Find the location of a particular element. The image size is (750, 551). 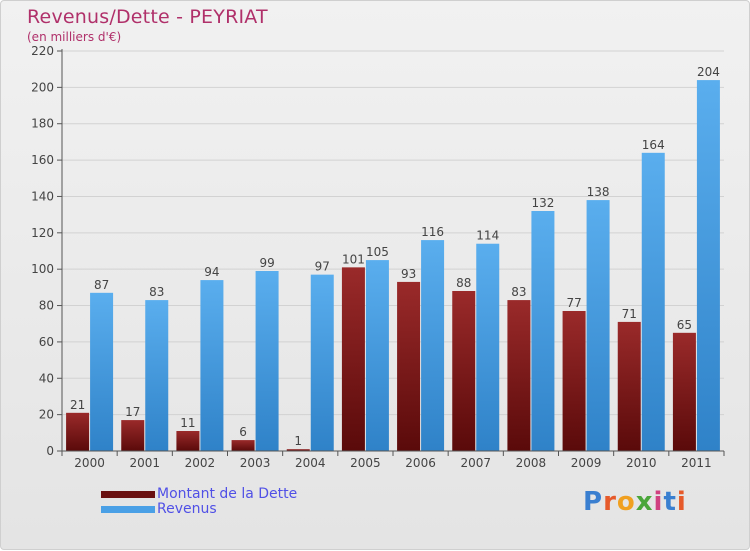

y-tick-label: 180 is located at coordinates (42, 124).